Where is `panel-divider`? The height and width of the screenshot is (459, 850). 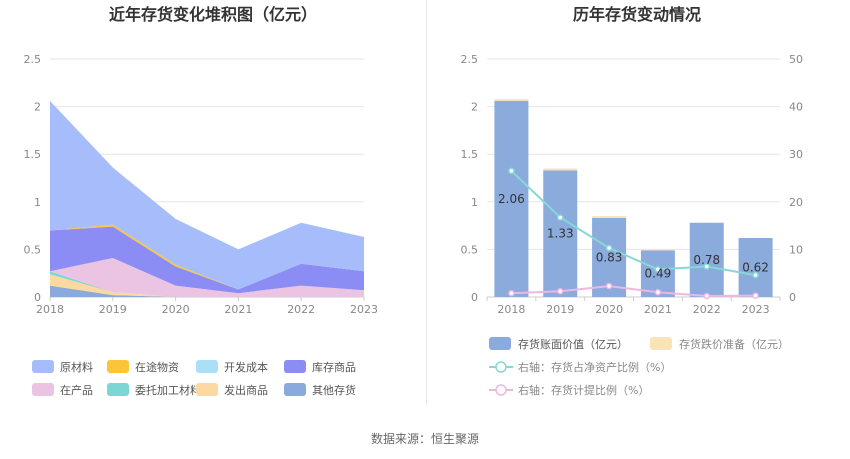 panel-divider is located at coordinates (426, 202).